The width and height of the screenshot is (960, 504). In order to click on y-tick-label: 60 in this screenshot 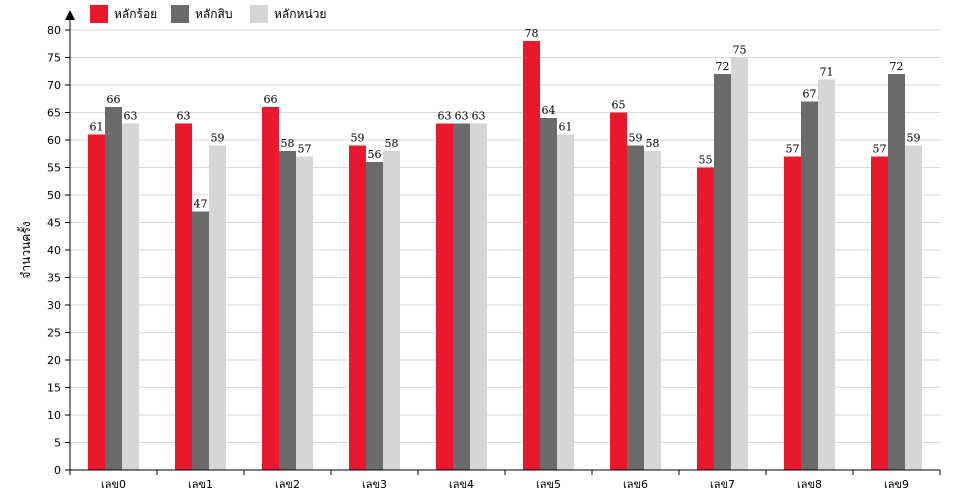, I will do `click(54, 140)`.